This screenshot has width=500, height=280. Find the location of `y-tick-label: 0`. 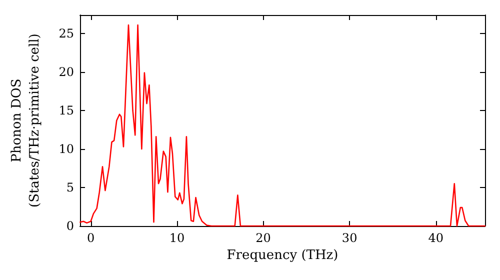

y-tick-label: 0 is located at coordinates (70, 226).